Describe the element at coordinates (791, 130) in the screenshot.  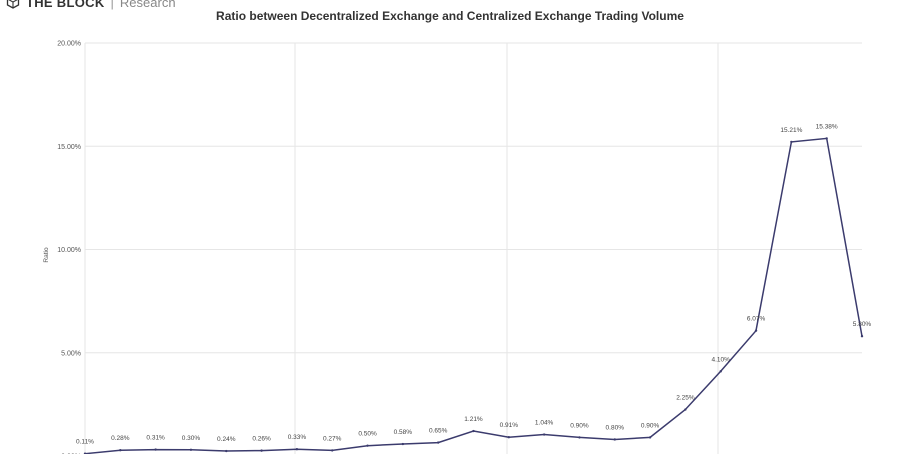
I see `data-label: 15.21%` at that location.